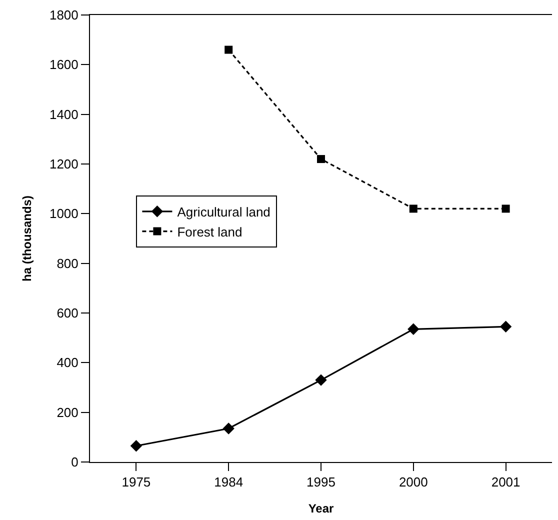 The width and height of the screenshot is (558, 520). What do you see at coordinates (505, 482) in the screenshot?
I see `x-tick-label: 2001` at bounding box center [505, 482].